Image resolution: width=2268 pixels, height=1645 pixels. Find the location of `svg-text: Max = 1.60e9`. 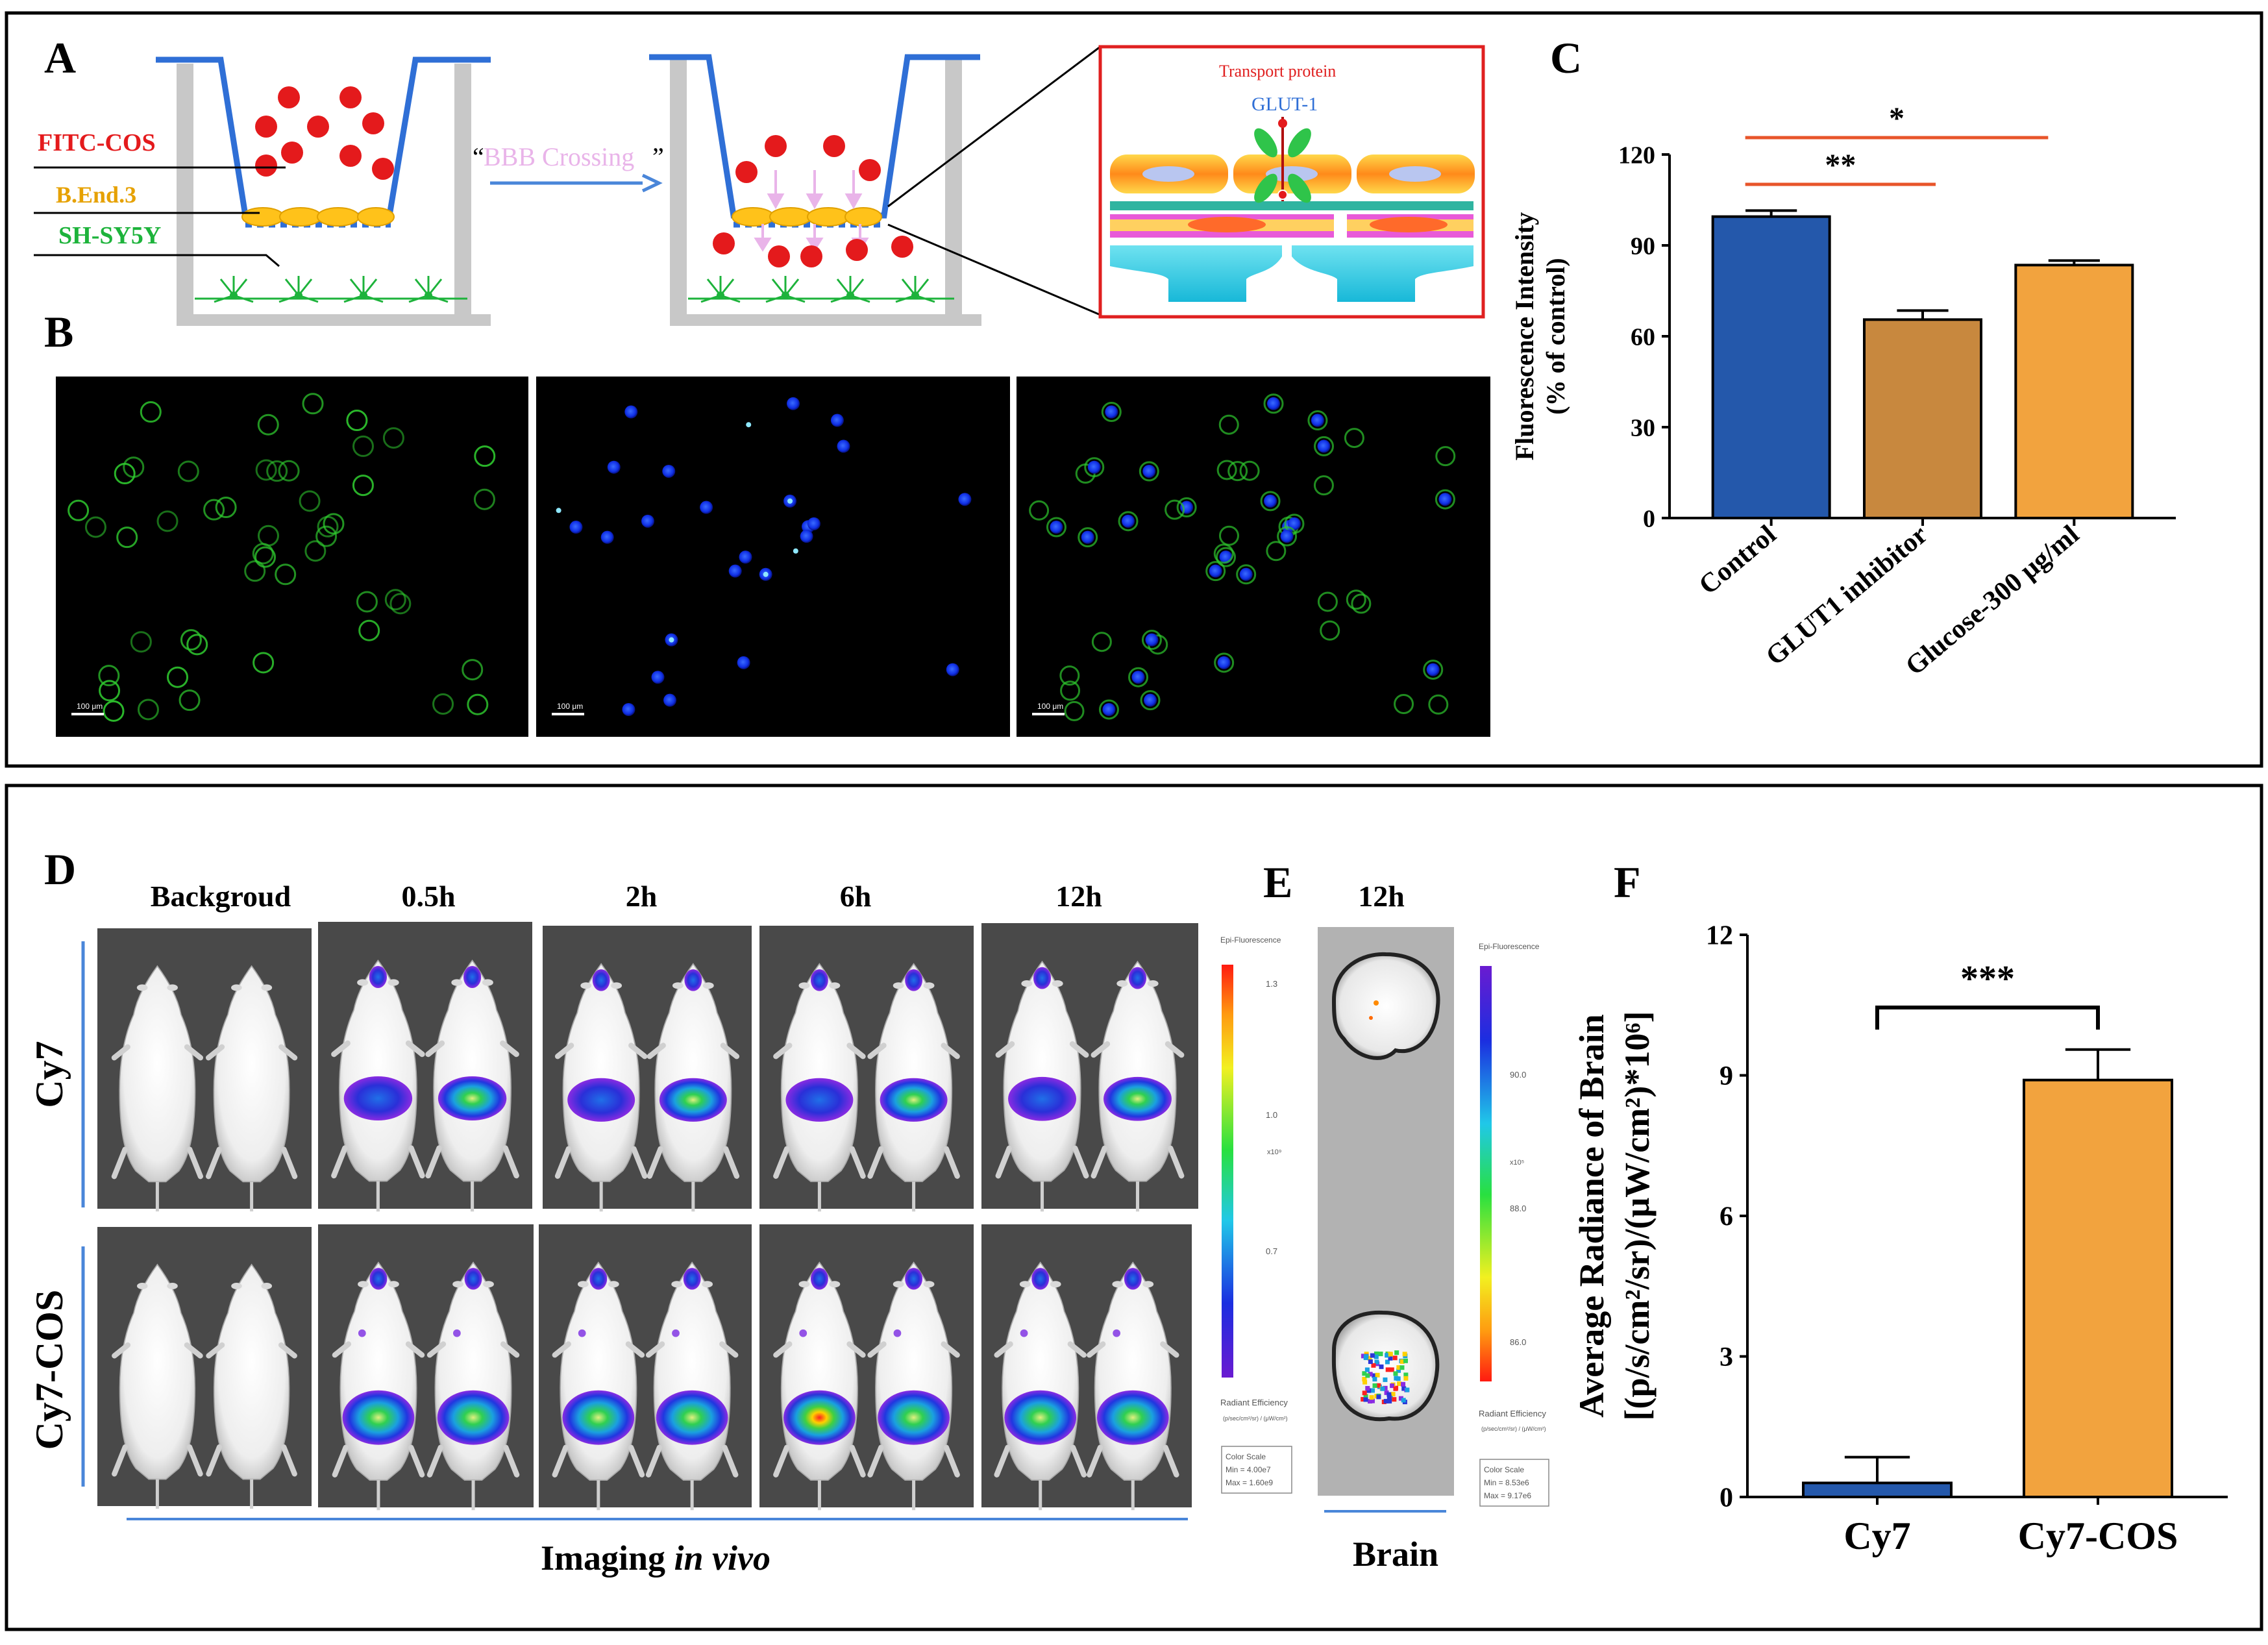

svg-text: Max = 1.60e9 is located at coordinates (1249, 1482).